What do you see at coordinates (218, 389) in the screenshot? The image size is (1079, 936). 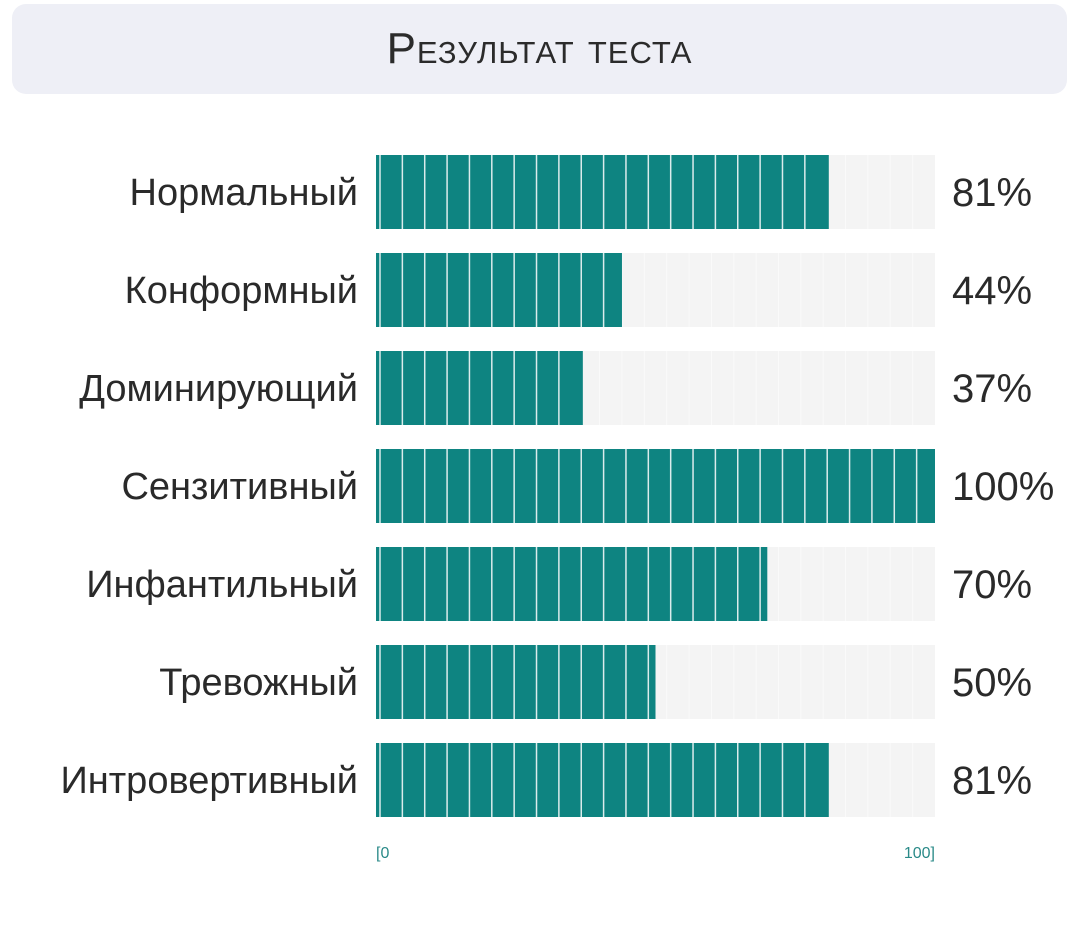 I see `category-label: Доминирующий` at bounding box center [218, 389].